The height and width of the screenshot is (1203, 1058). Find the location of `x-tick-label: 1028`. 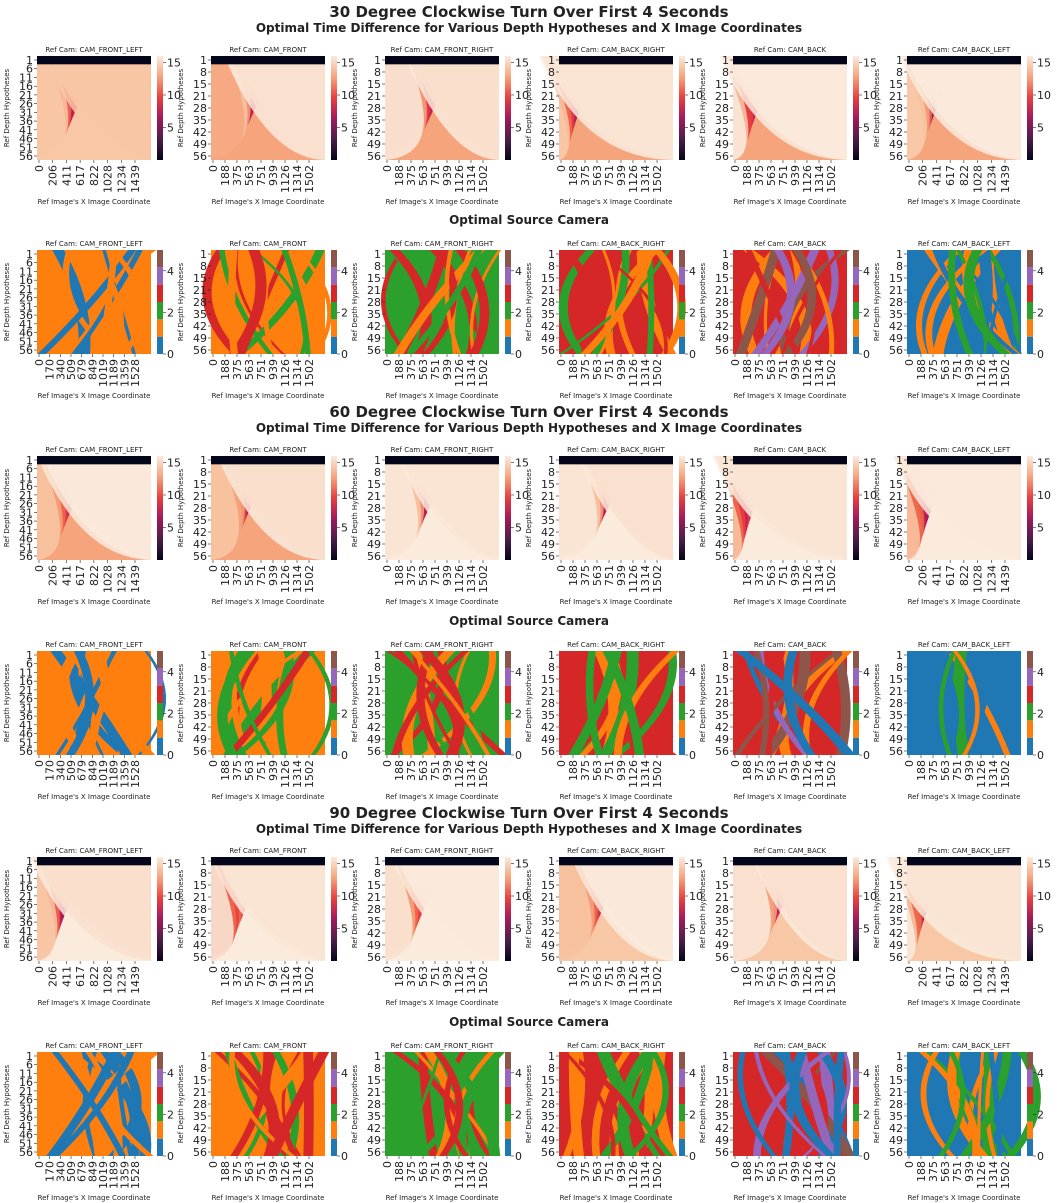

x-tick-label: 1028 is located at coordinates (978, 980).